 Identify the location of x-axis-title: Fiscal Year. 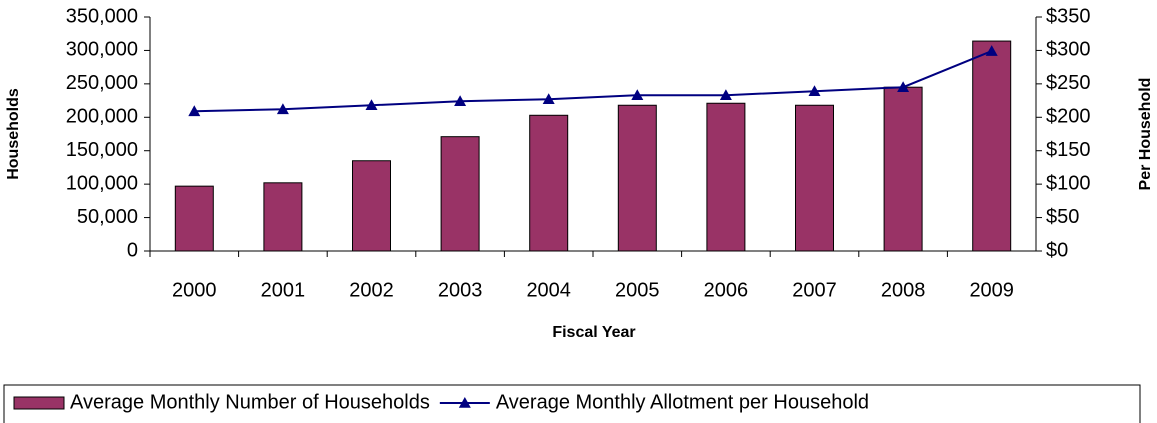
(593, 332).